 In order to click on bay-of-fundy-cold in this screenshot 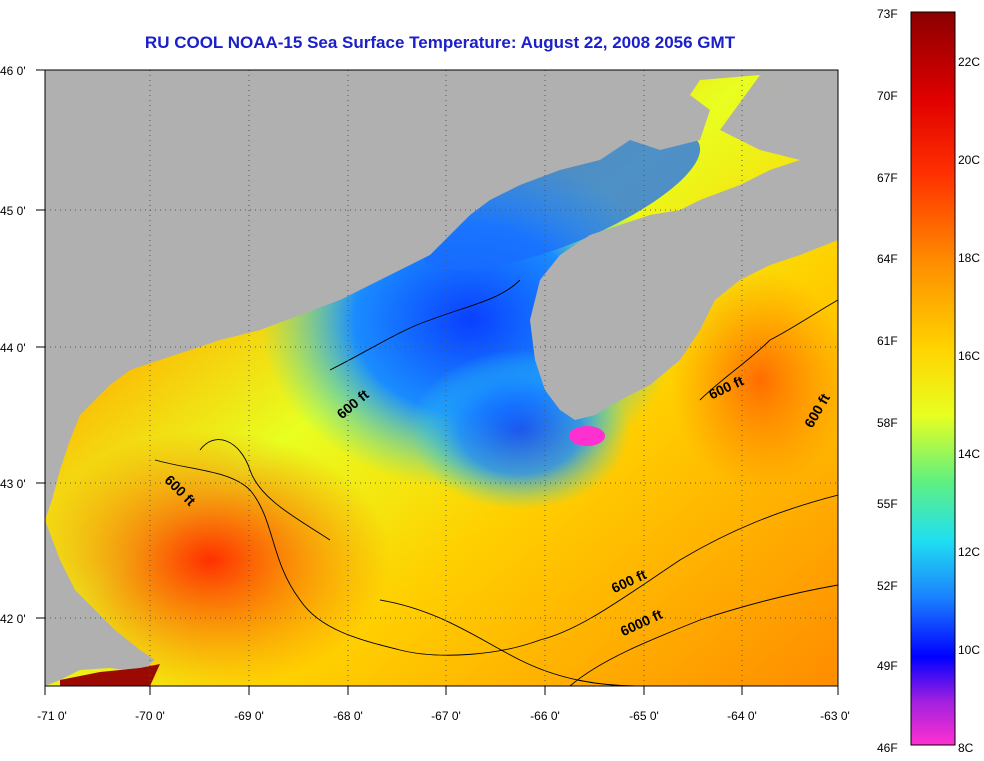, I will do `click(560, 200)`.